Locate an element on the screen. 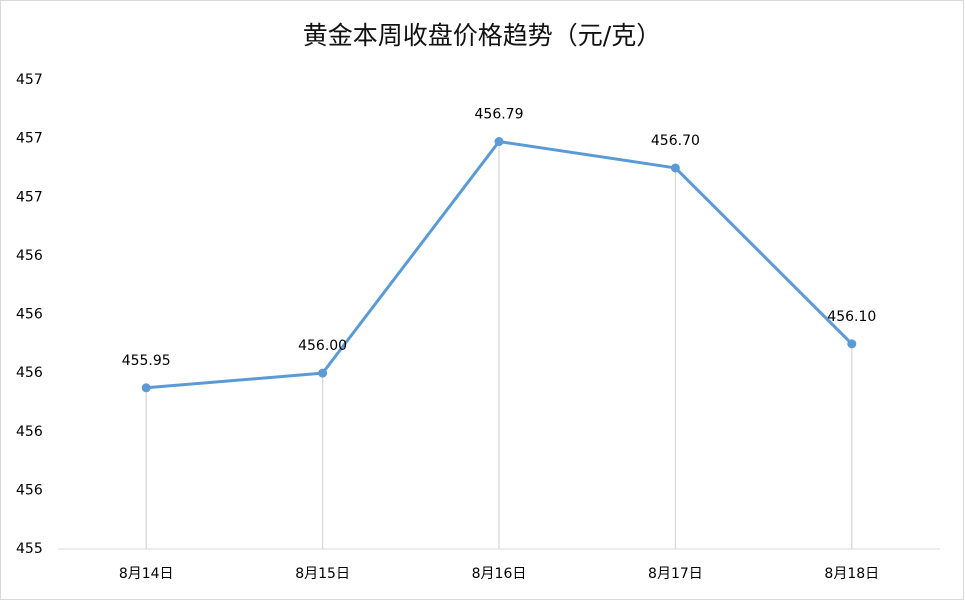 The width and height of the screenshot is (965, 601). x-tick-label: 8月15日 is located at coordinates (322, 574).